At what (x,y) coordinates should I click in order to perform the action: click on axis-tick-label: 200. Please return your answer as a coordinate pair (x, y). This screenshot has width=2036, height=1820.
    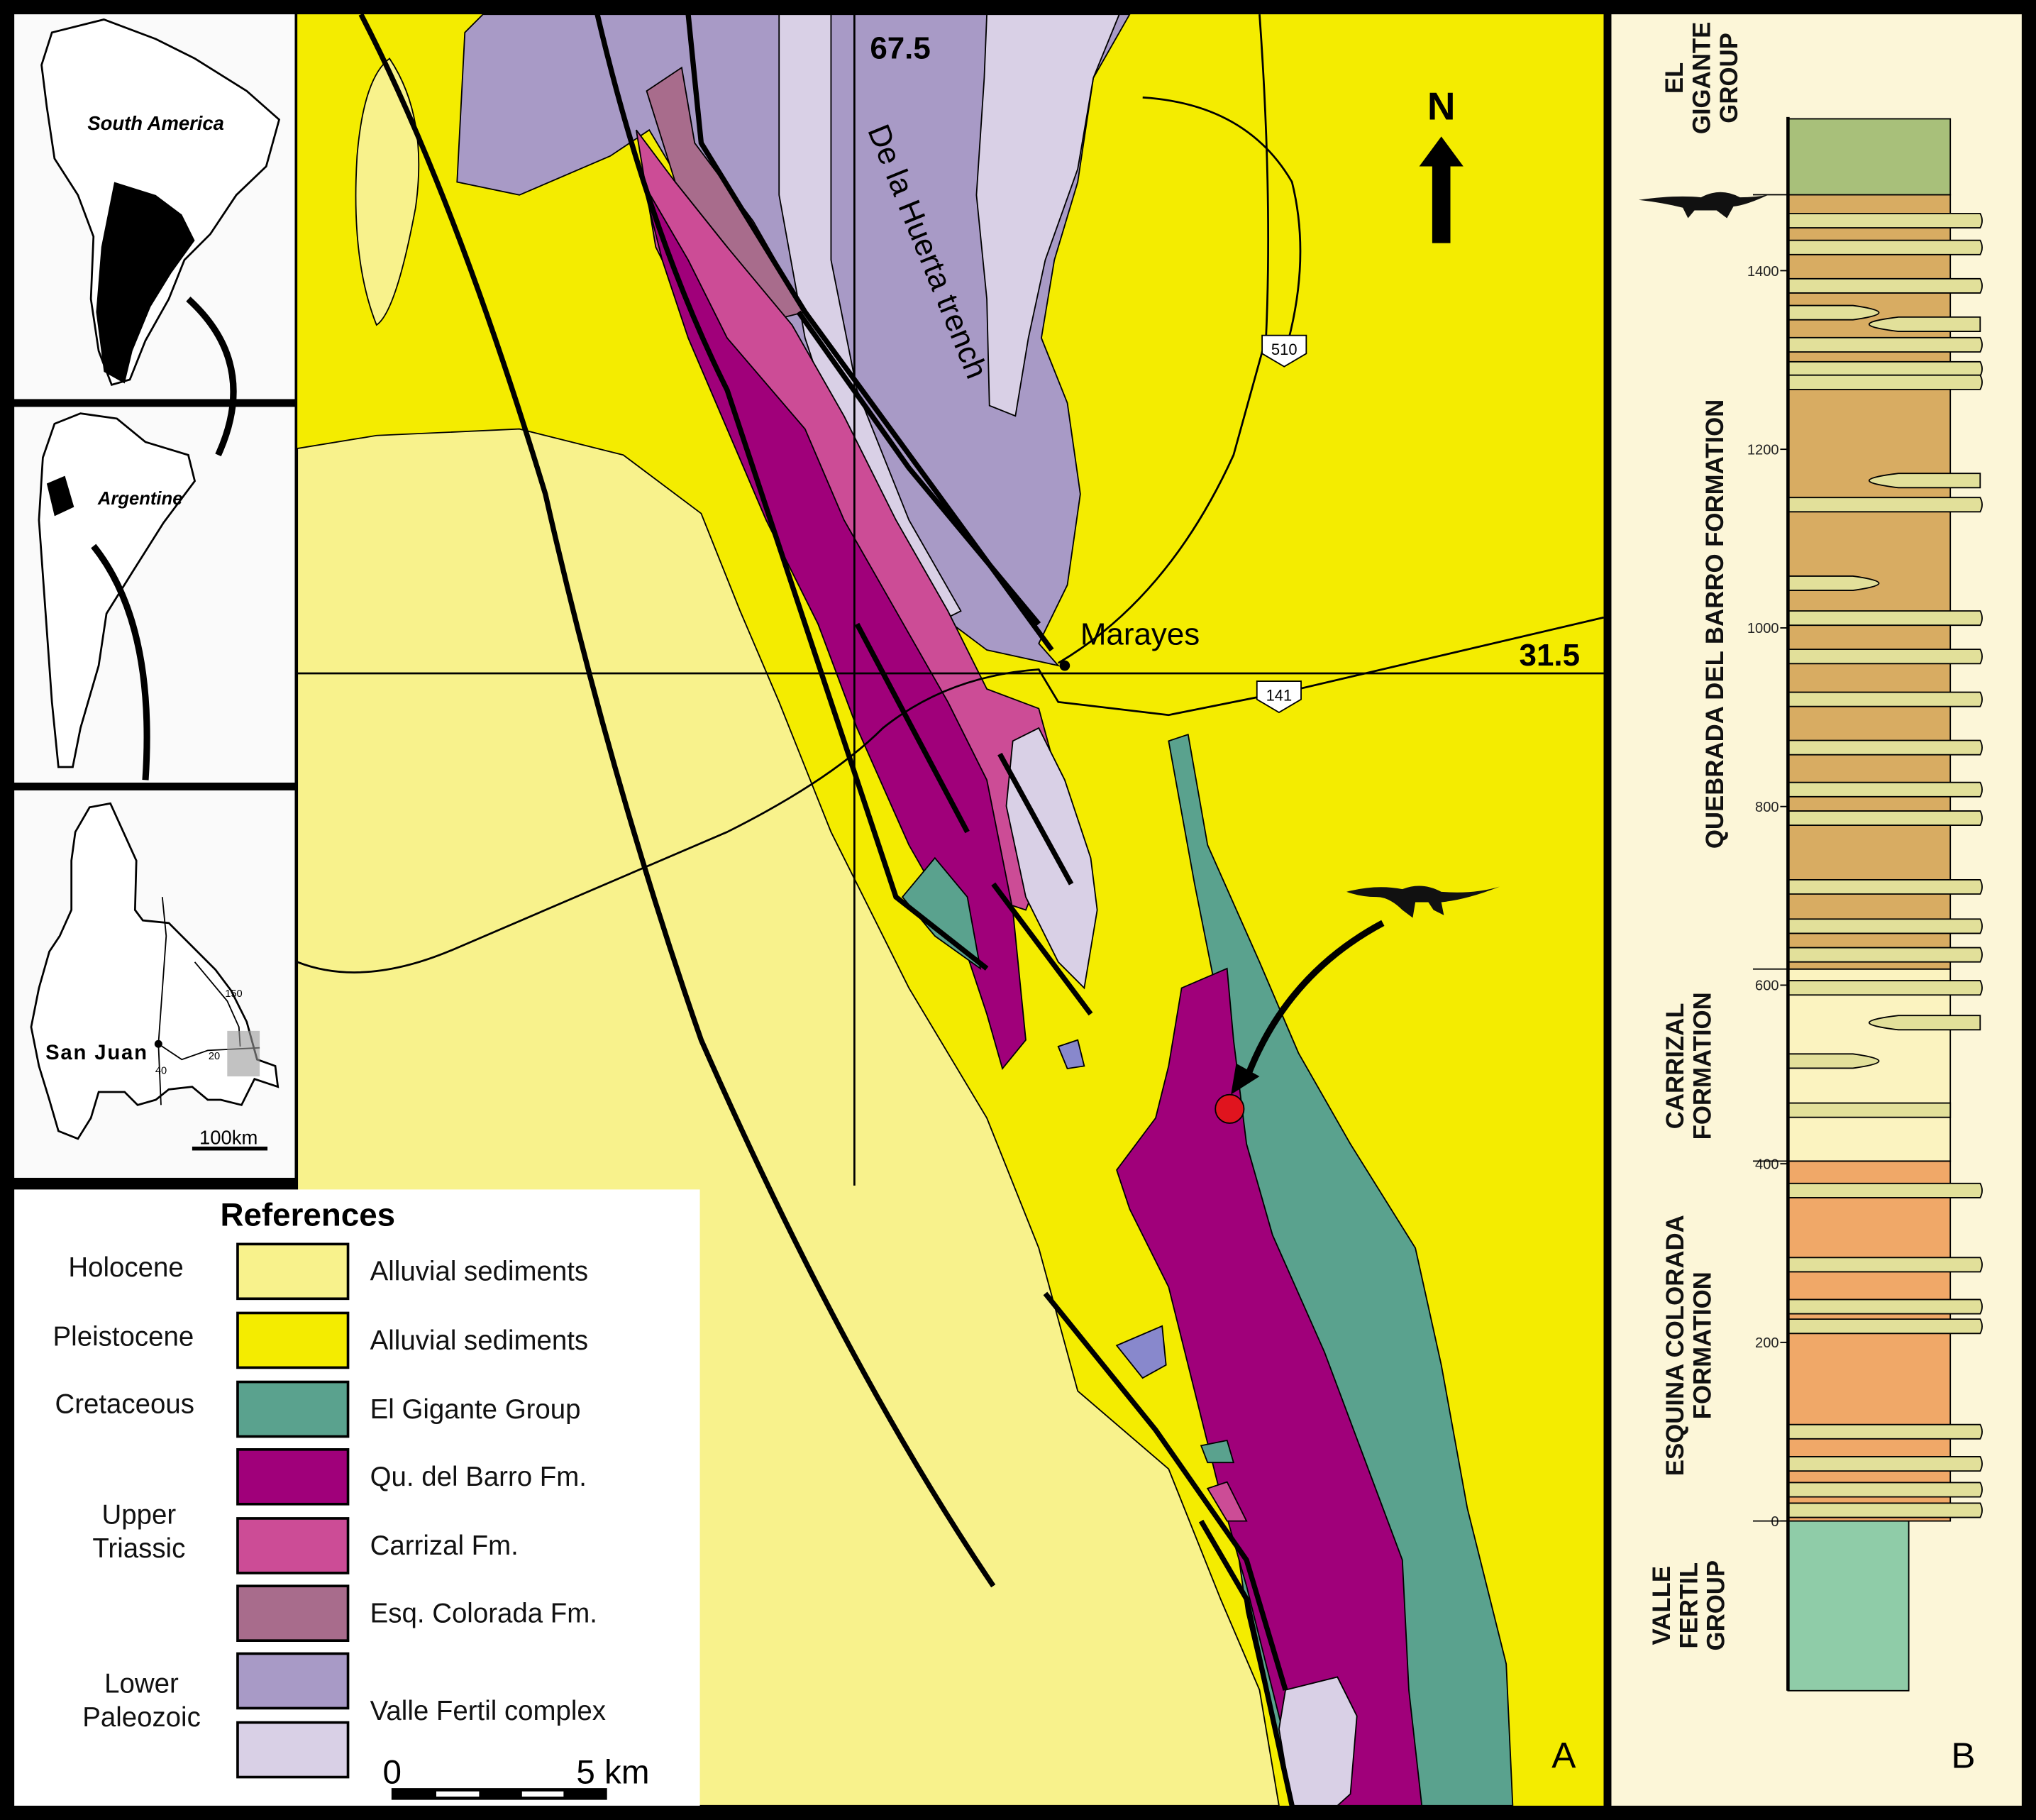
    Looking at the image, I should click on (1767, 1343).